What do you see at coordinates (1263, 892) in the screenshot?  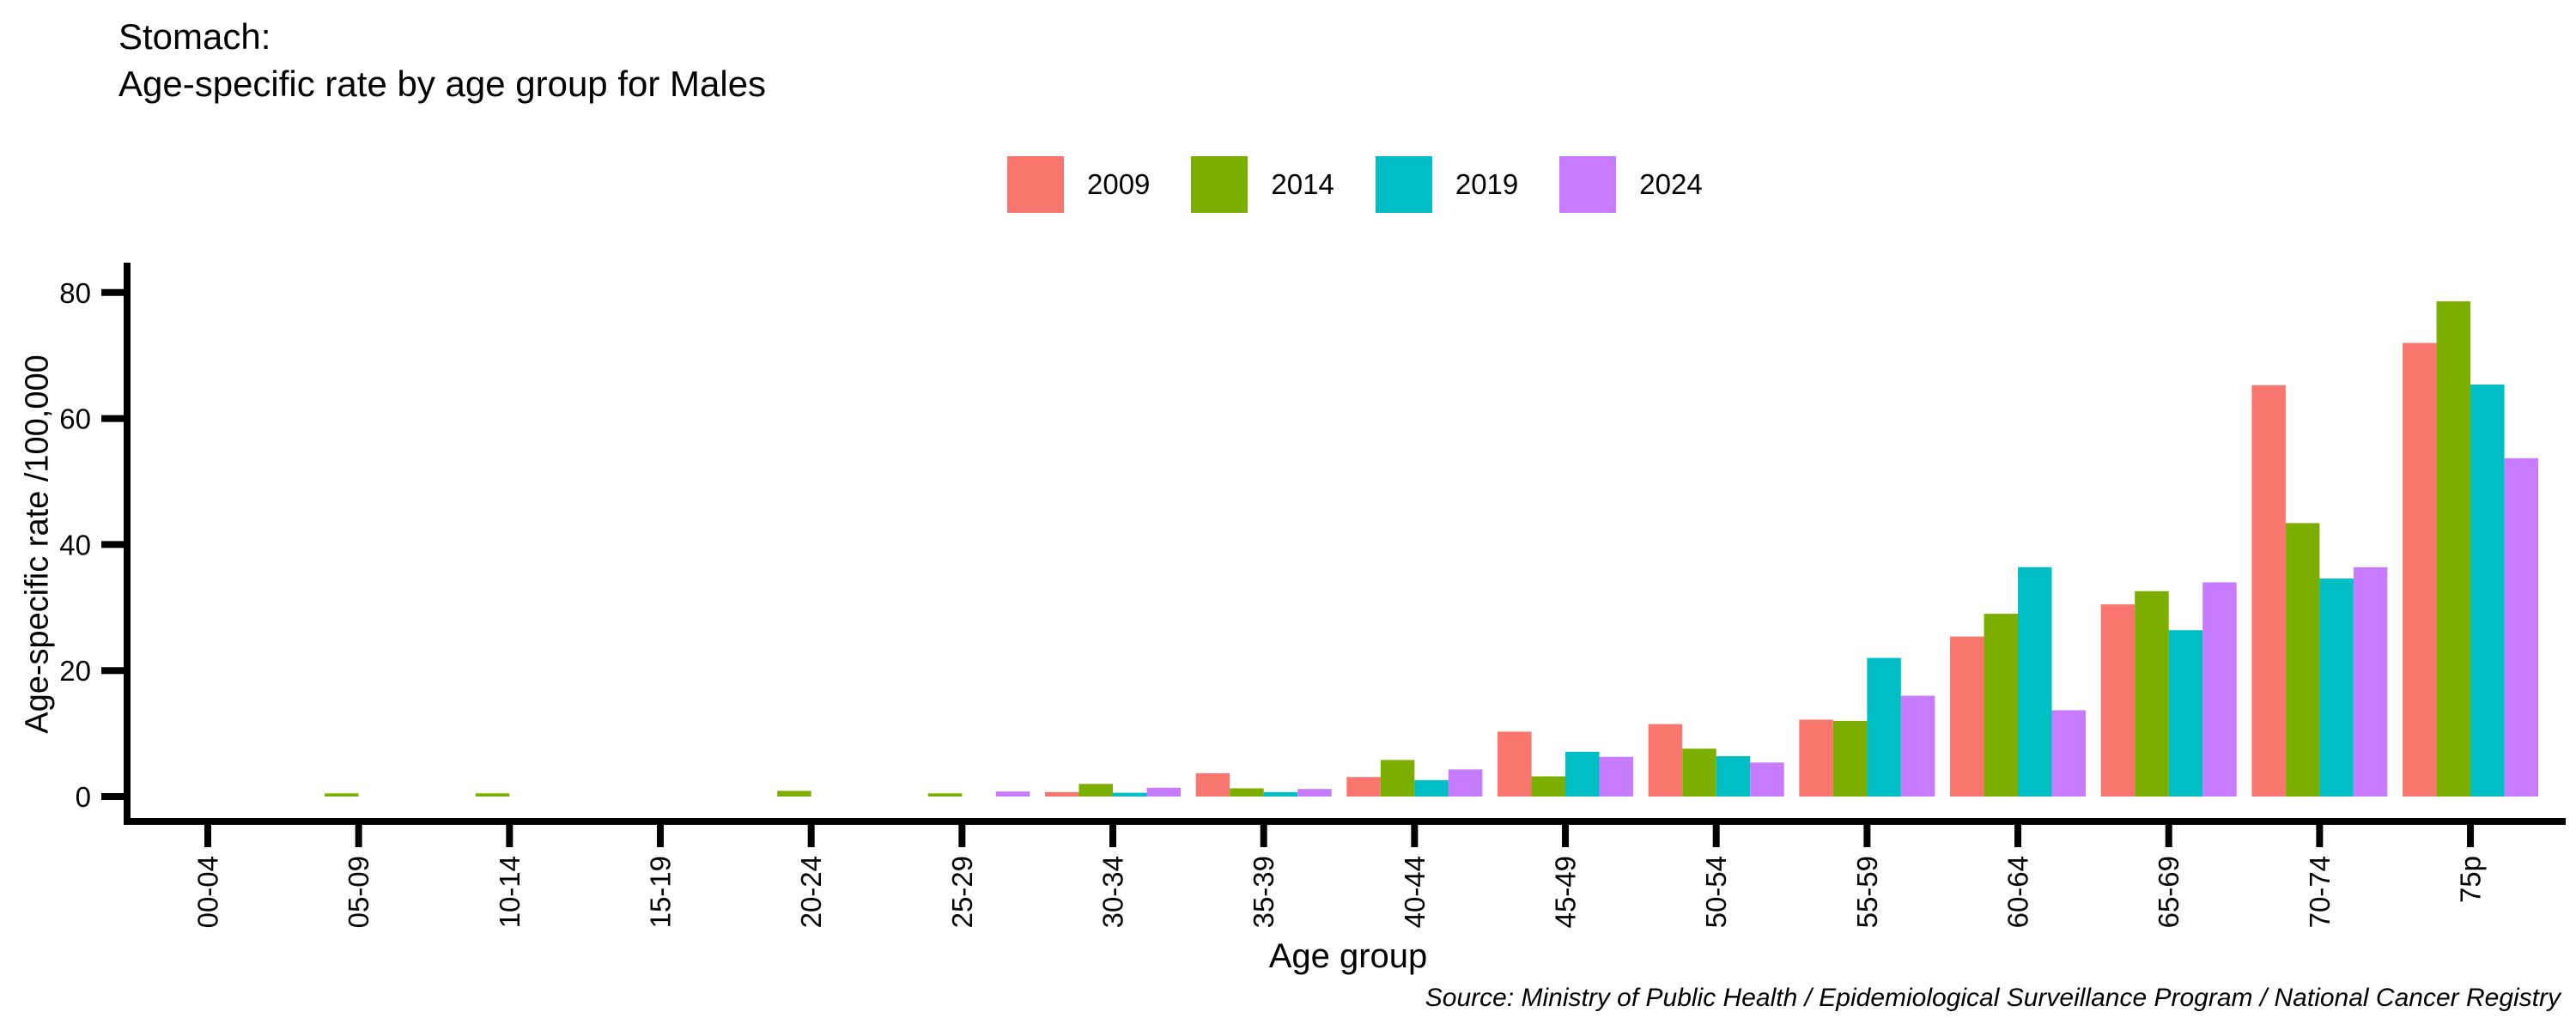 I see `x-tick-label-35-39: 35-39` at bounding box center [1263, 892].